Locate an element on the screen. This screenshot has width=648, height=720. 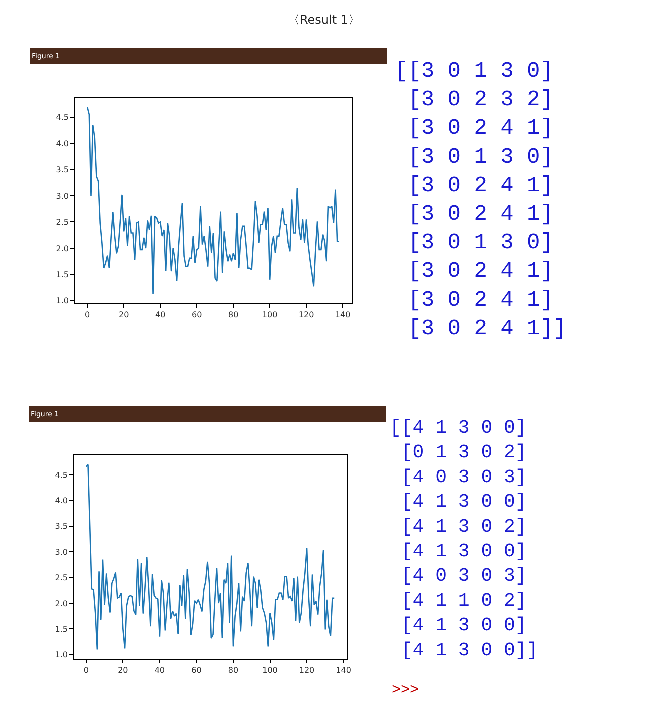
text: [[3 0 1 3 0] [3 0 2 3 2] [3 0 2 4 1] [3 0 1 3 0] [3 0 2 4 1] [3 0 2 4 1] [3 0 1 3 0] [3 0 2 4 1] [3 0 2 4 1] [3 0 2 4 1]] is located at coordinates (481, 200).